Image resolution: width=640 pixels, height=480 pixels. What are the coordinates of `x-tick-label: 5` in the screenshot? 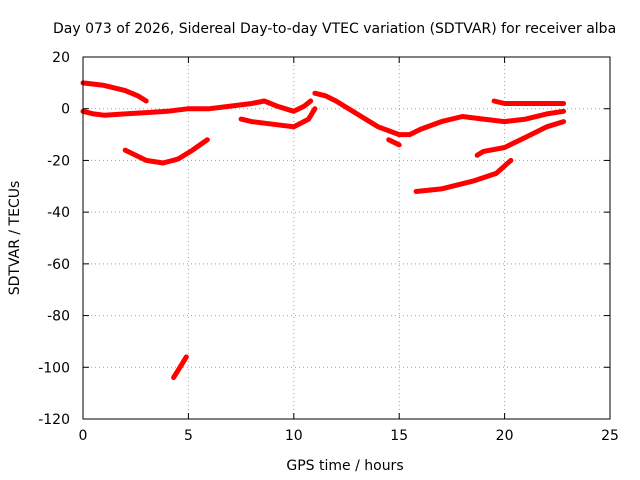 It's located at (188, 436).